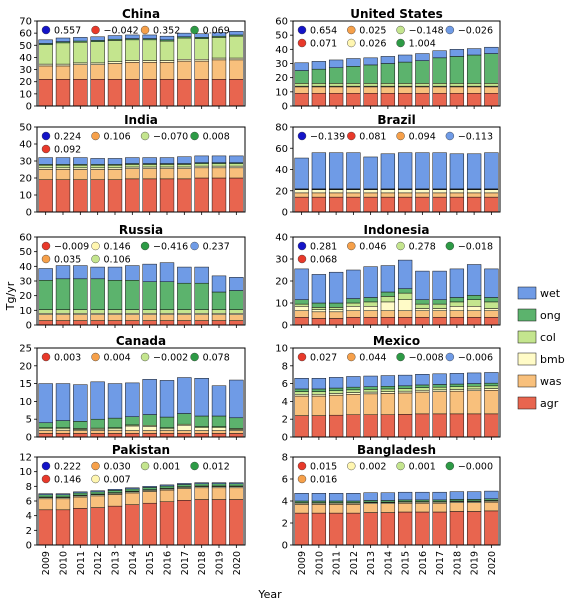 Image resolution: width=575 pixels, height=607 pixels. Describe the element at coordinates (46, 72) in the screenshot. I see `china-bar-was-2009` at that location.